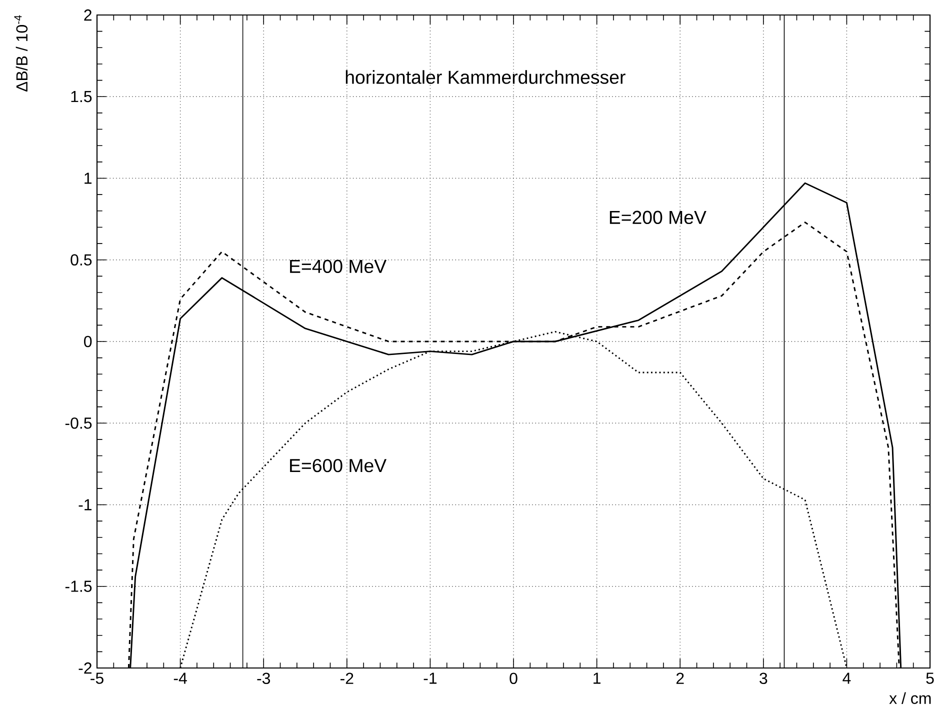  What do you see at coordinates (85, 504) in the screenshot?
I see `y-tick-label: -1` at bounding box center [85, 504].